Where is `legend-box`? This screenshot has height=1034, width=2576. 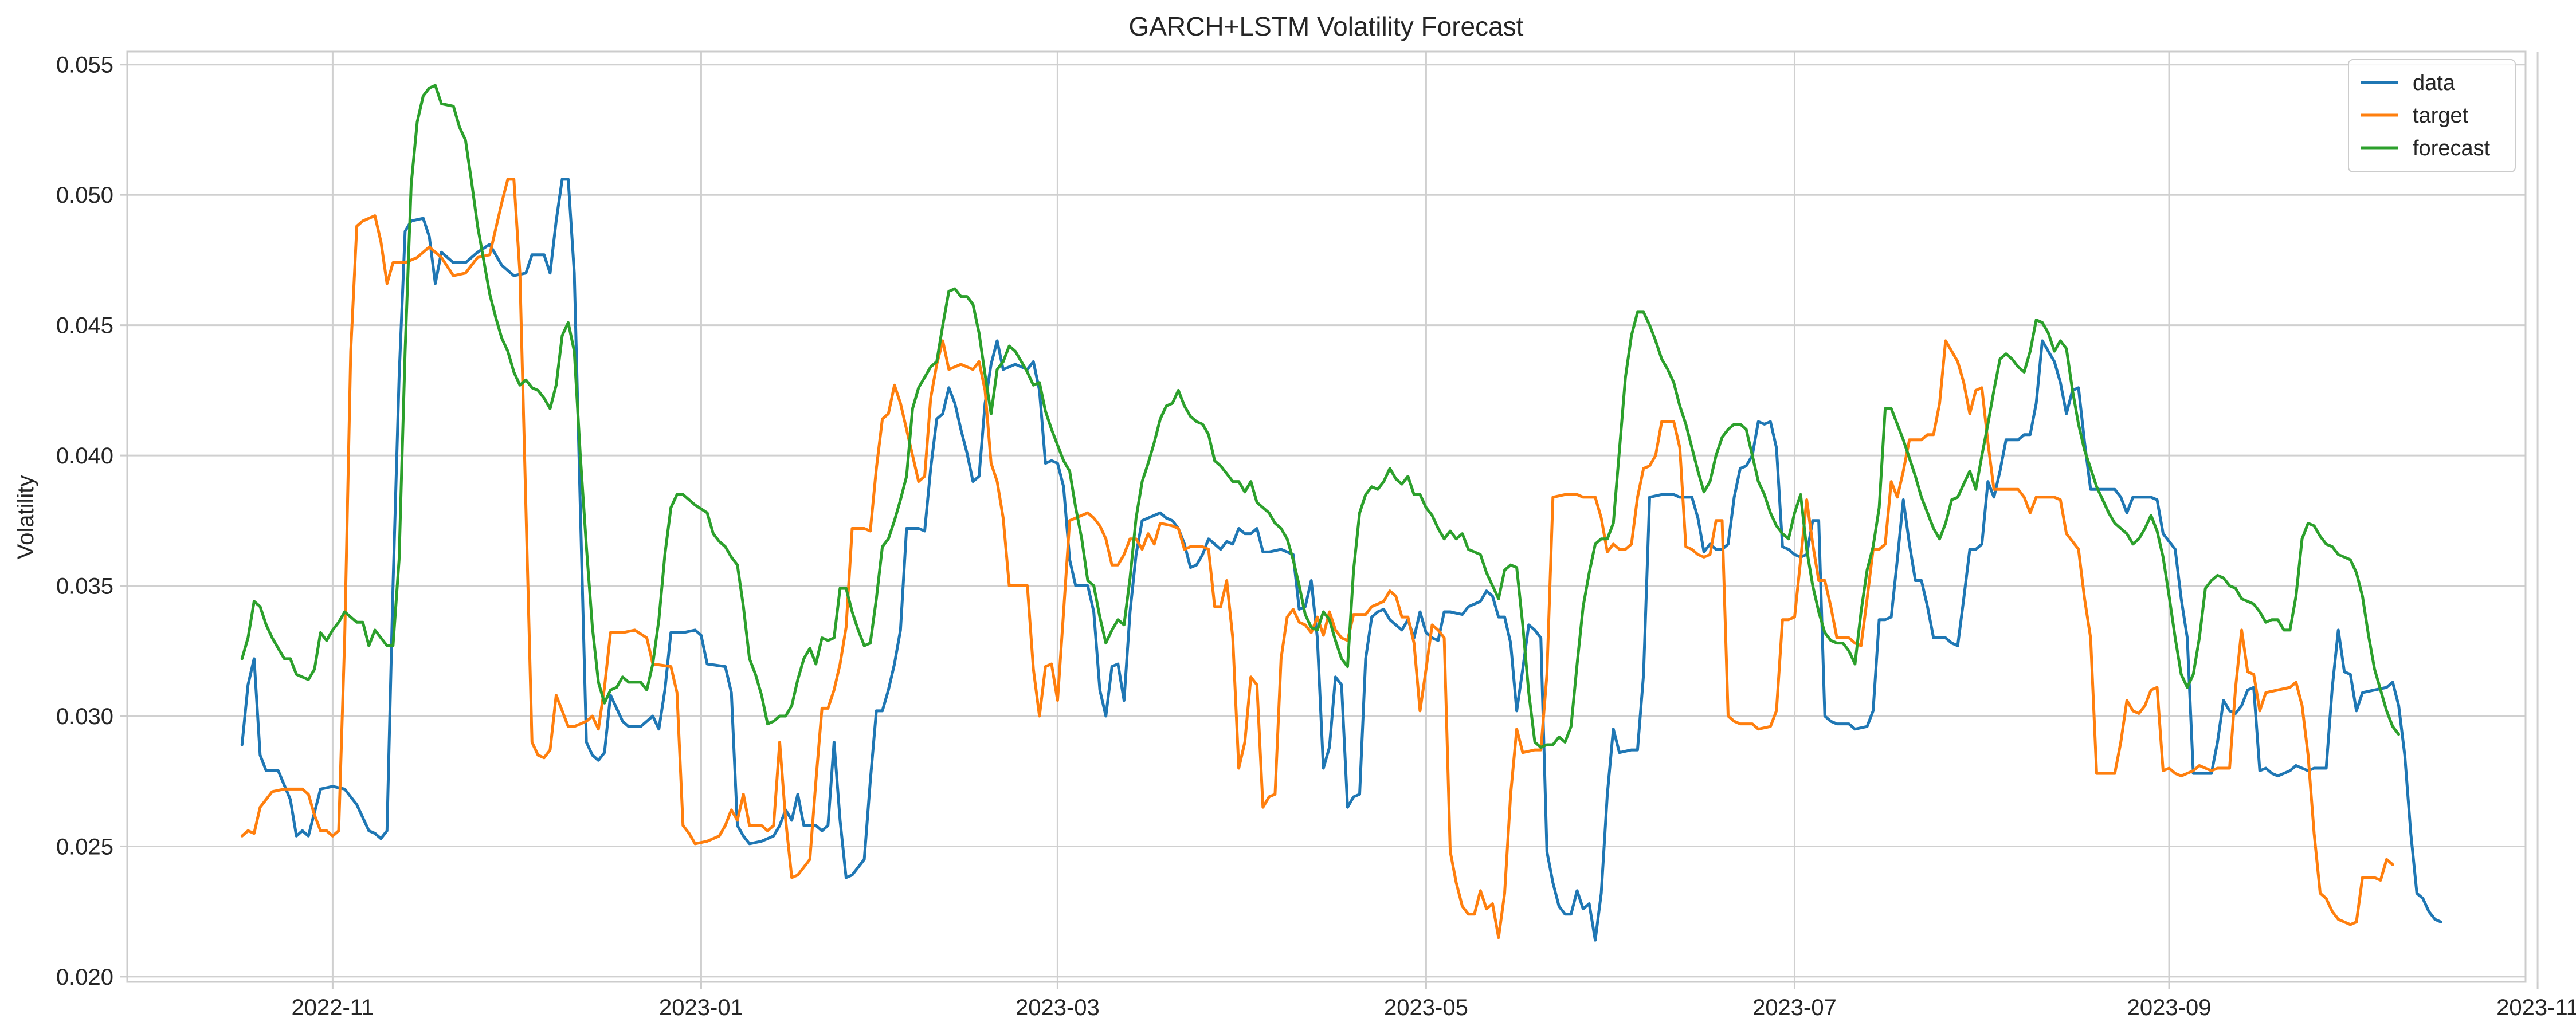
legend-box is located at coordinates (2432, 115).